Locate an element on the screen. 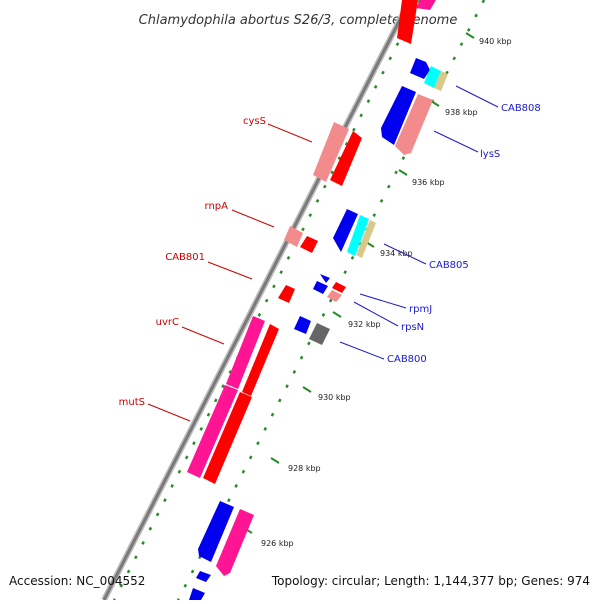  leader-line-cysS is located at coordinates (290, 133).